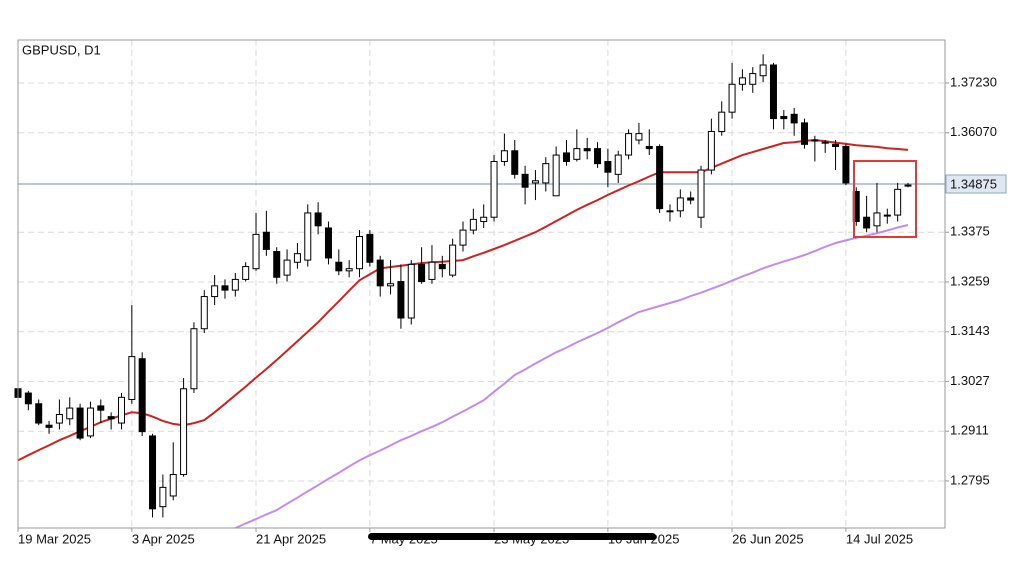 The image size is (1024, 576). What do you see at coordinates (163, 538) in the screenshot?
I see `x-tick-label: 3 Apr 2025` at bounding box center [163, 538].